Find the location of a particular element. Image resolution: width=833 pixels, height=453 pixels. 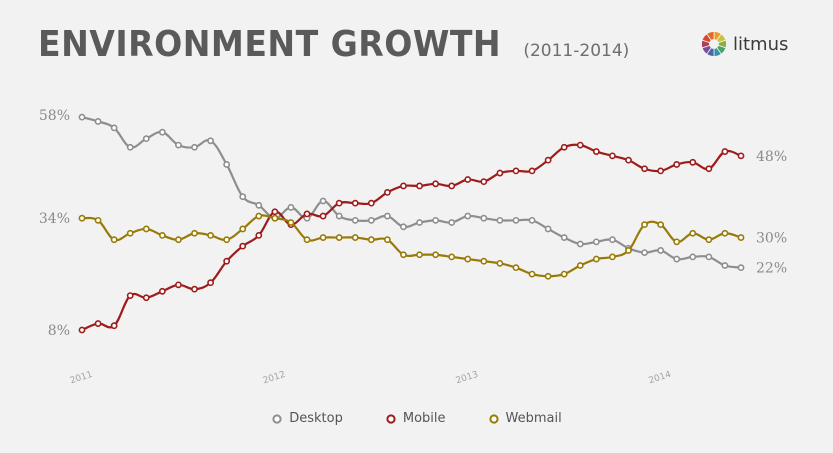

legend-marker-mobile is located at coordinates (391, 418).